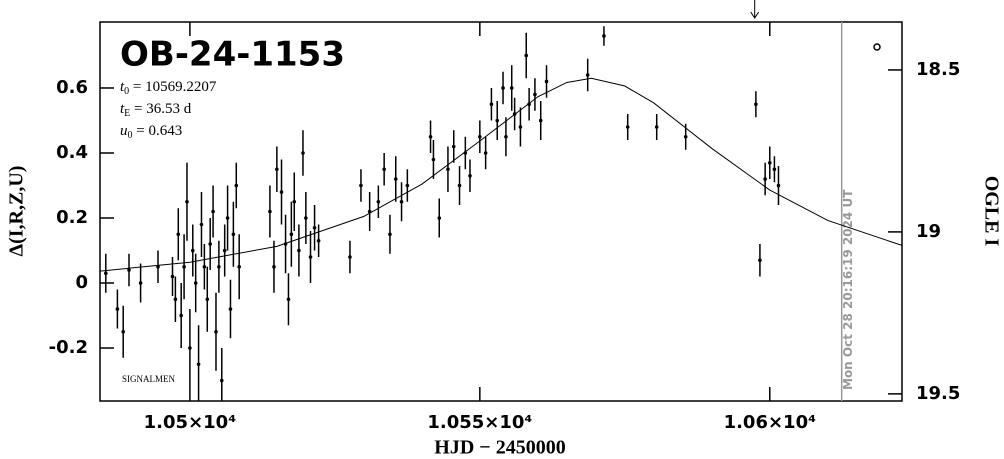 The height and width of the screenshot is (459, 1004). I want to click on parameter: tE = 36.53 d, so click(156, 110).